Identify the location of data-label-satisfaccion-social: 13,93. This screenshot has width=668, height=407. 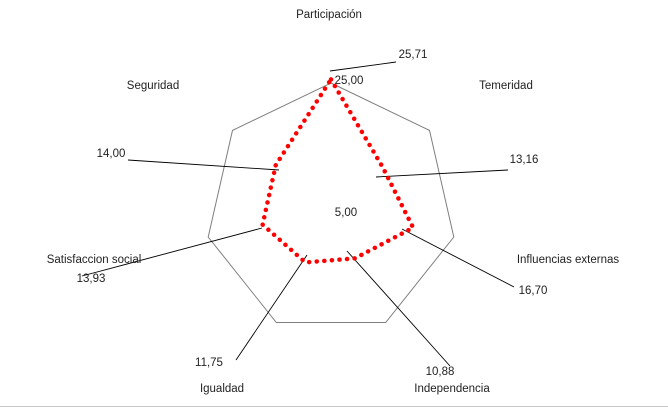
(91, 279).